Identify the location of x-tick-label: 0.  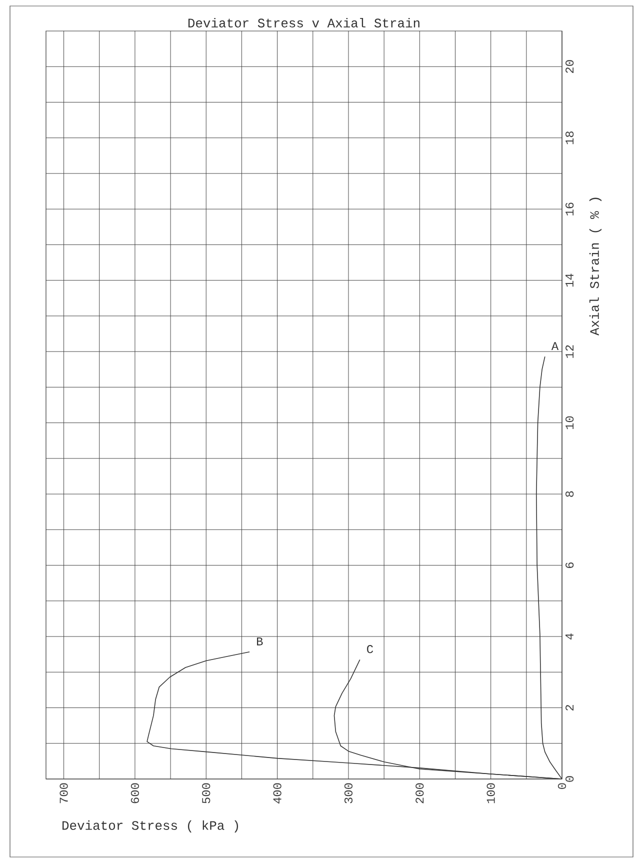
(562, 786).